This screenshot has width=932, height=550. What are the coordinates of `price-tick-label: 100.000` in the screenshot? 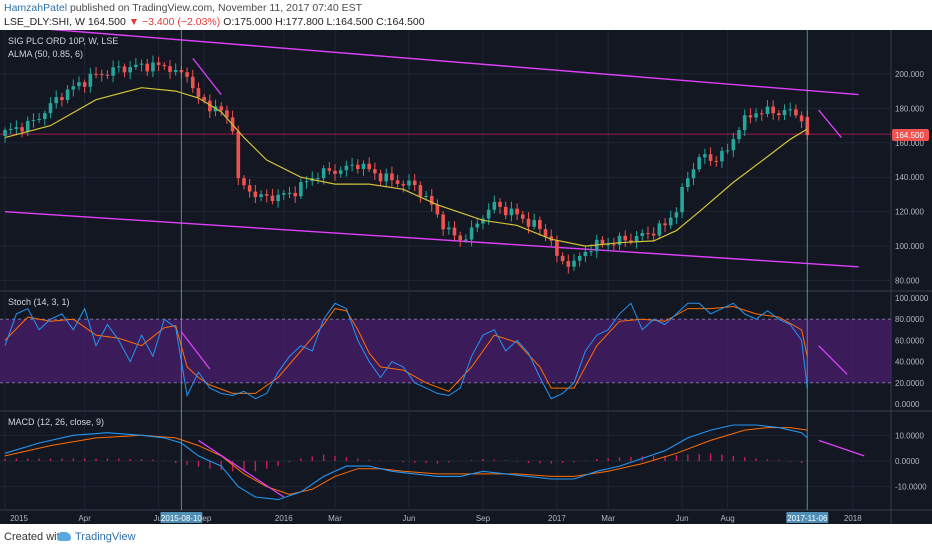 It's located at (909, 246).